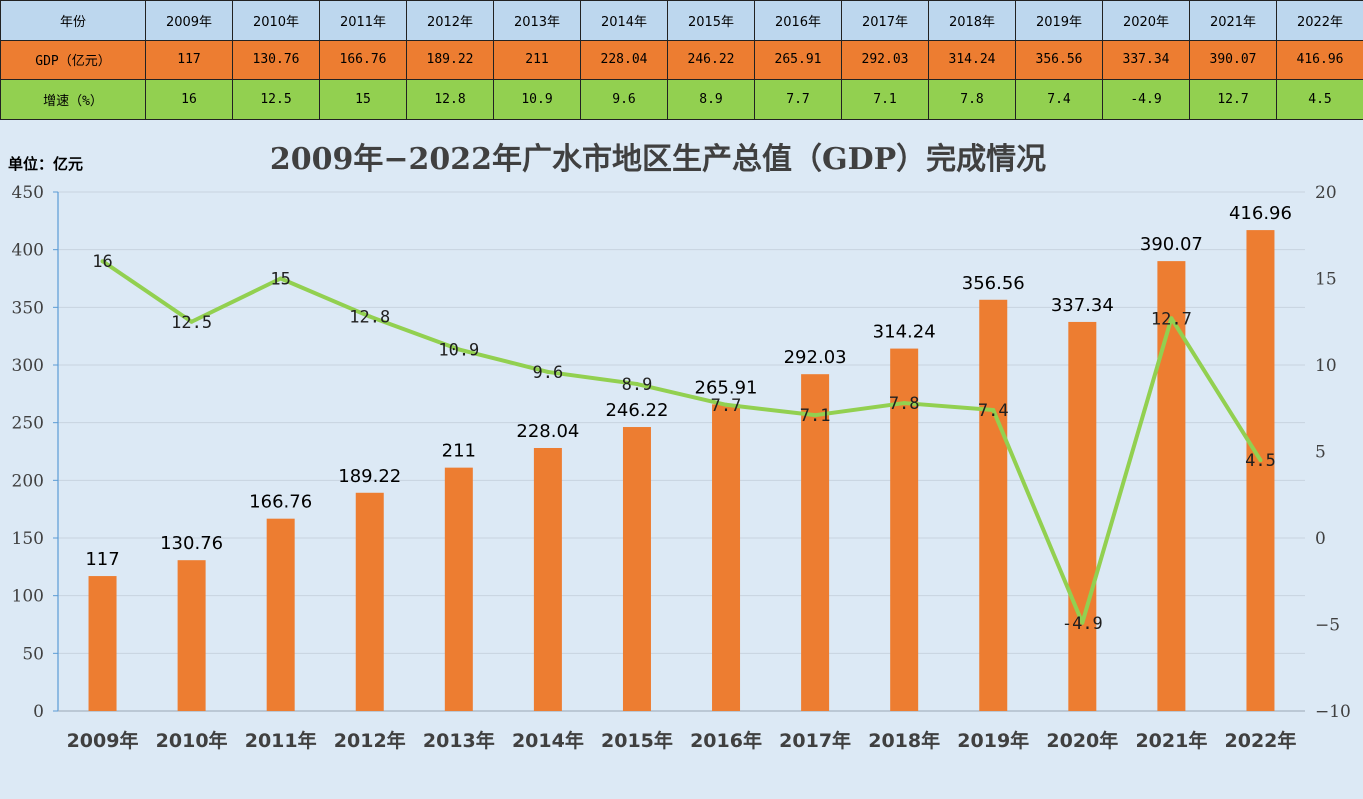  What do you see at coordinates (1326, 280) in the screenshot?
I see `y-right-tick-label: 15` at bounding box center [1326, 280].